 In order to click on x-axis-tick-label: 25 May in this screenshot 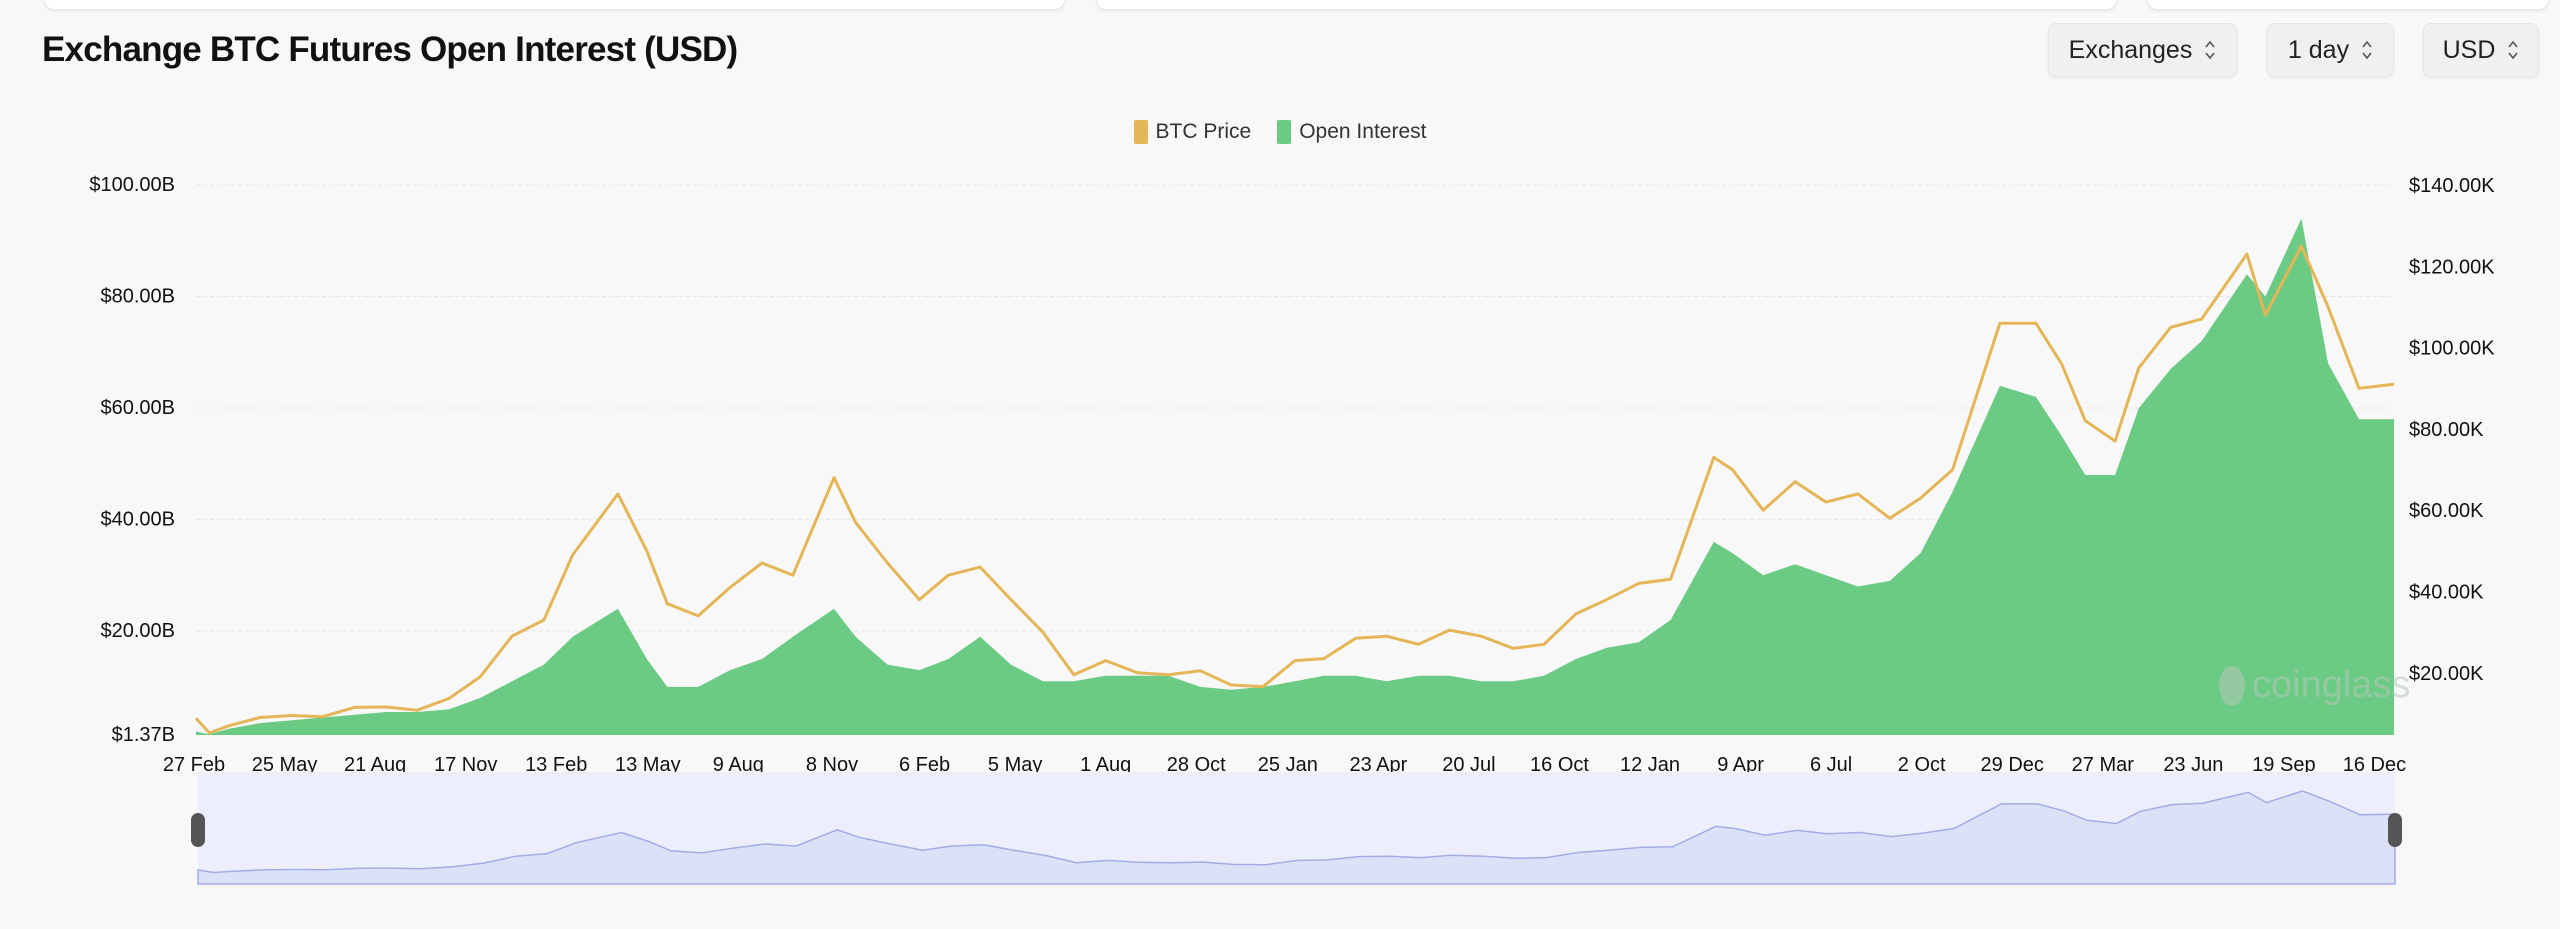, I will do `click(285, 765)`.